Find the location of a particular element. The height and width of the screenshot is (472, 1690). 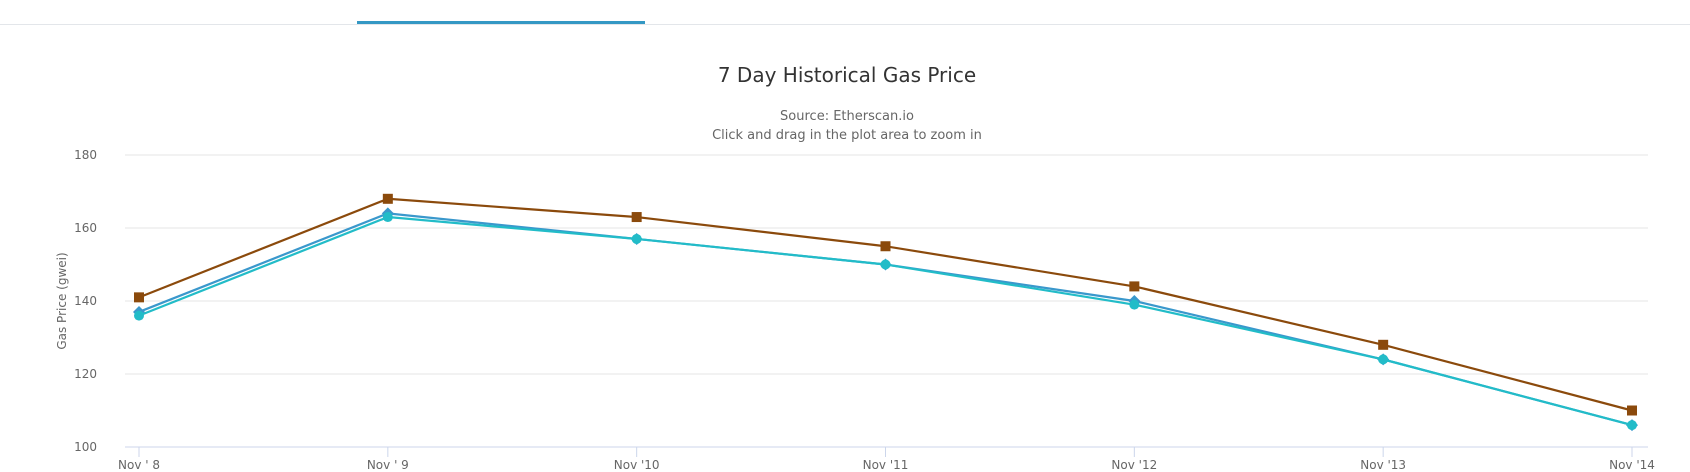

x-tick-label: Nov ' 9 is located at coordinates (388, 465).